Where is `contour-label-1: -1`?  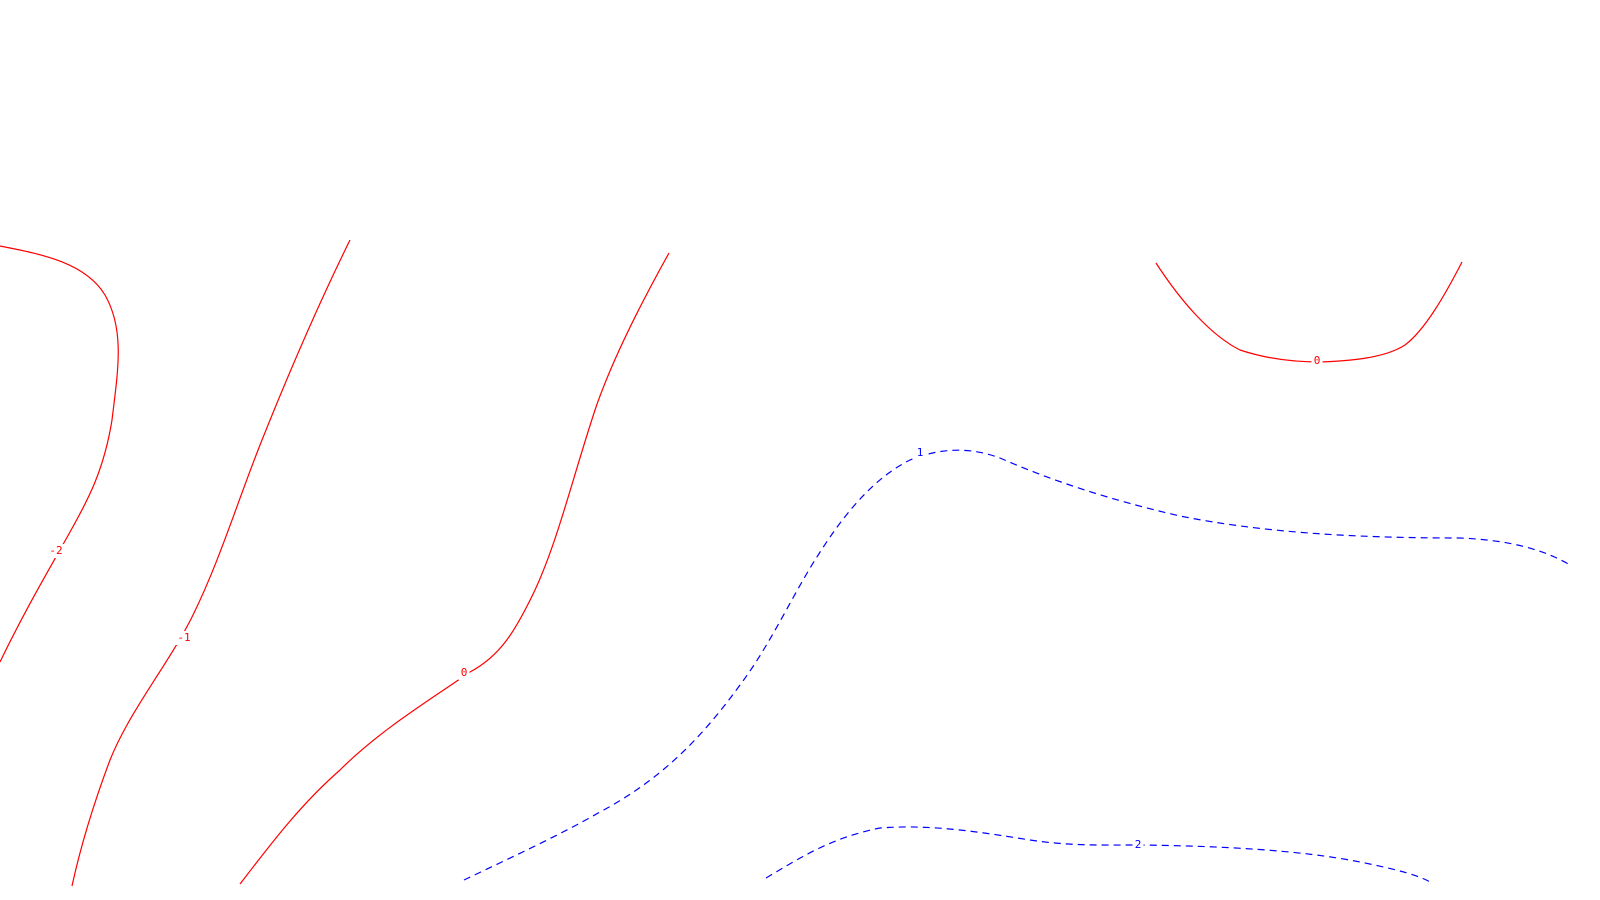 contour-label-1: -1 is located at coordinates (183, 637).